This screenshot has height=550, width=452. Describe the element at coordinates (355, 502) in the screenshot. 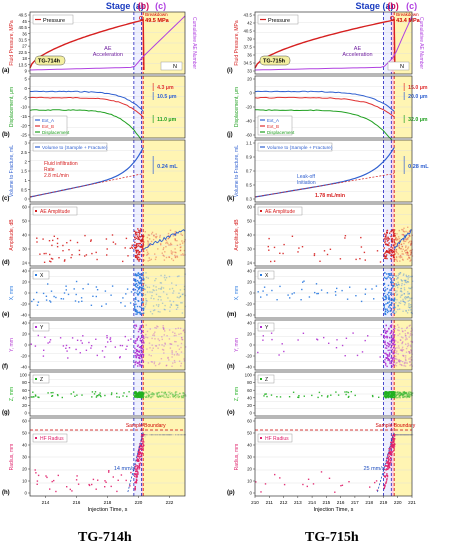

I see `x-tick-label: 217` at that location.